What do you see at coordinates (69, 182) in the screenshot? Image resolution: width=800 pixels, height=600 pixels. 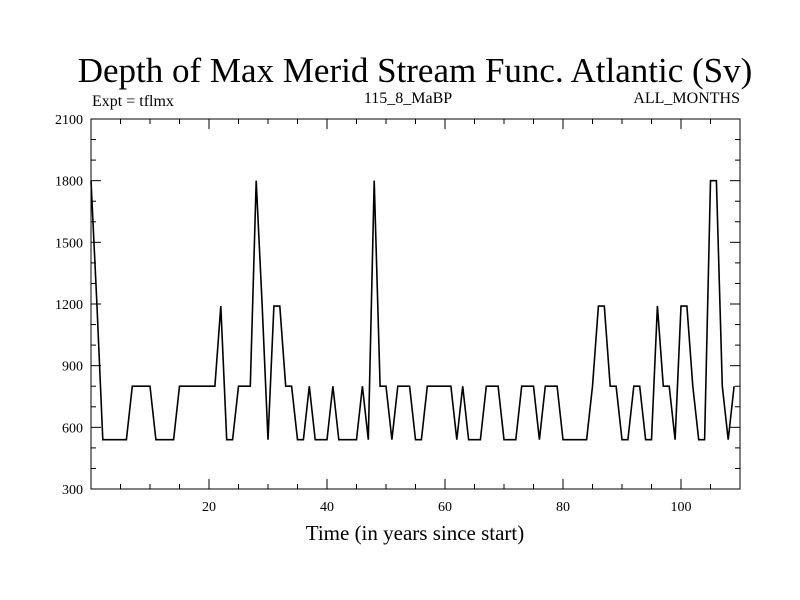 I see `y-tick-label: 1800` at bounding box center [69, 182].